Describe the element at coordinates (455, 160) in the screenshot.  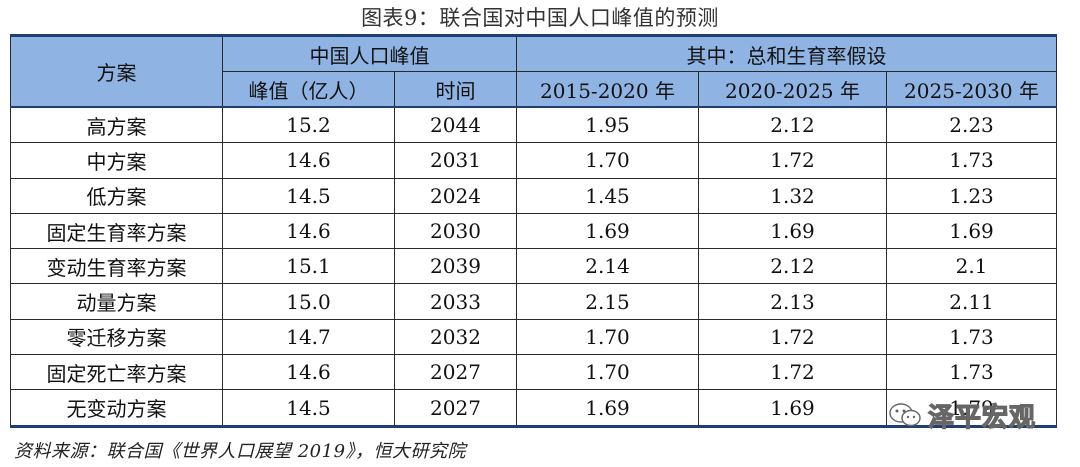
I see `peak-year: 2031` at that location.